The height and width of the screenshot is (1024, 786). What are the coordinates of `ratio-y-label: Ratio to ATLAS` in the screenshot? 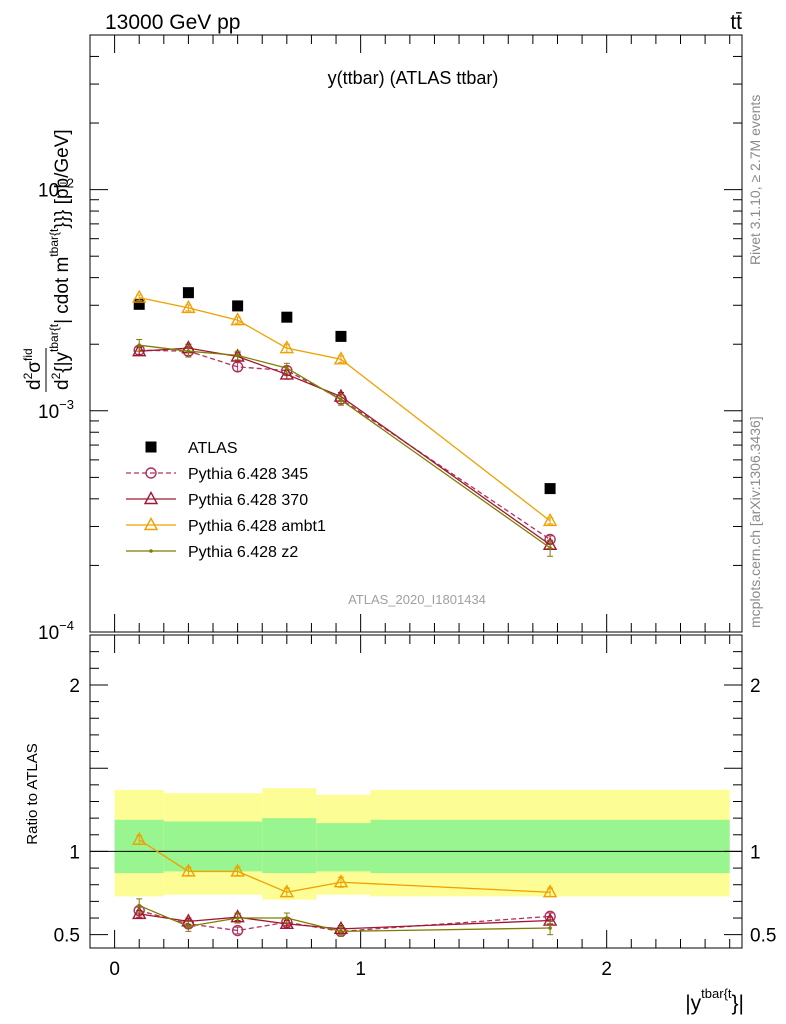 It's located at (32, 793).